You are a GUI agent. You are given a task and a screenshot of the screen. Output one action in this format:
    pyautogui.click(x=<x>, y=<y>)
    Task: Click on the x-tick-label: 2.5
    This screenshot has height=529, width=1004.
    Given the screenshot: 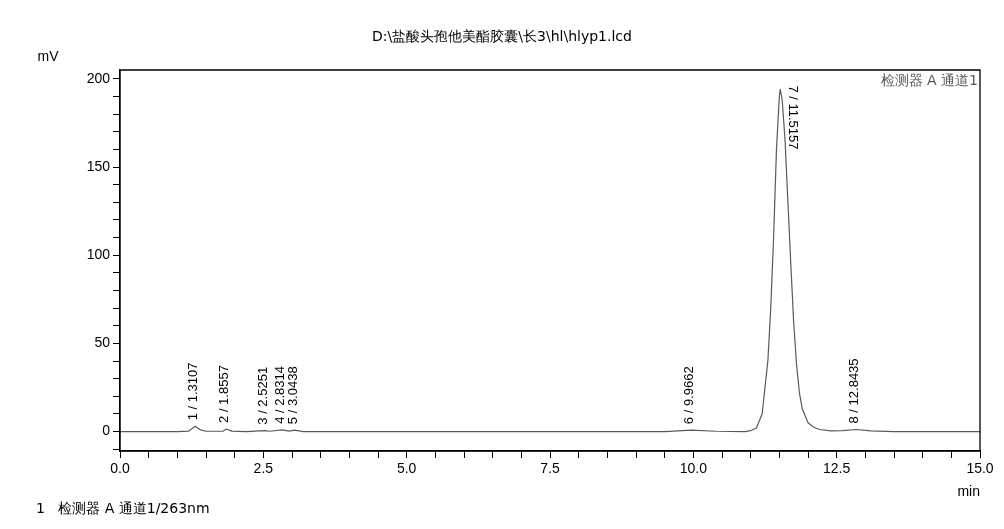 What is the action you would take?
    pyautogui.click(x=263, y=468)
    